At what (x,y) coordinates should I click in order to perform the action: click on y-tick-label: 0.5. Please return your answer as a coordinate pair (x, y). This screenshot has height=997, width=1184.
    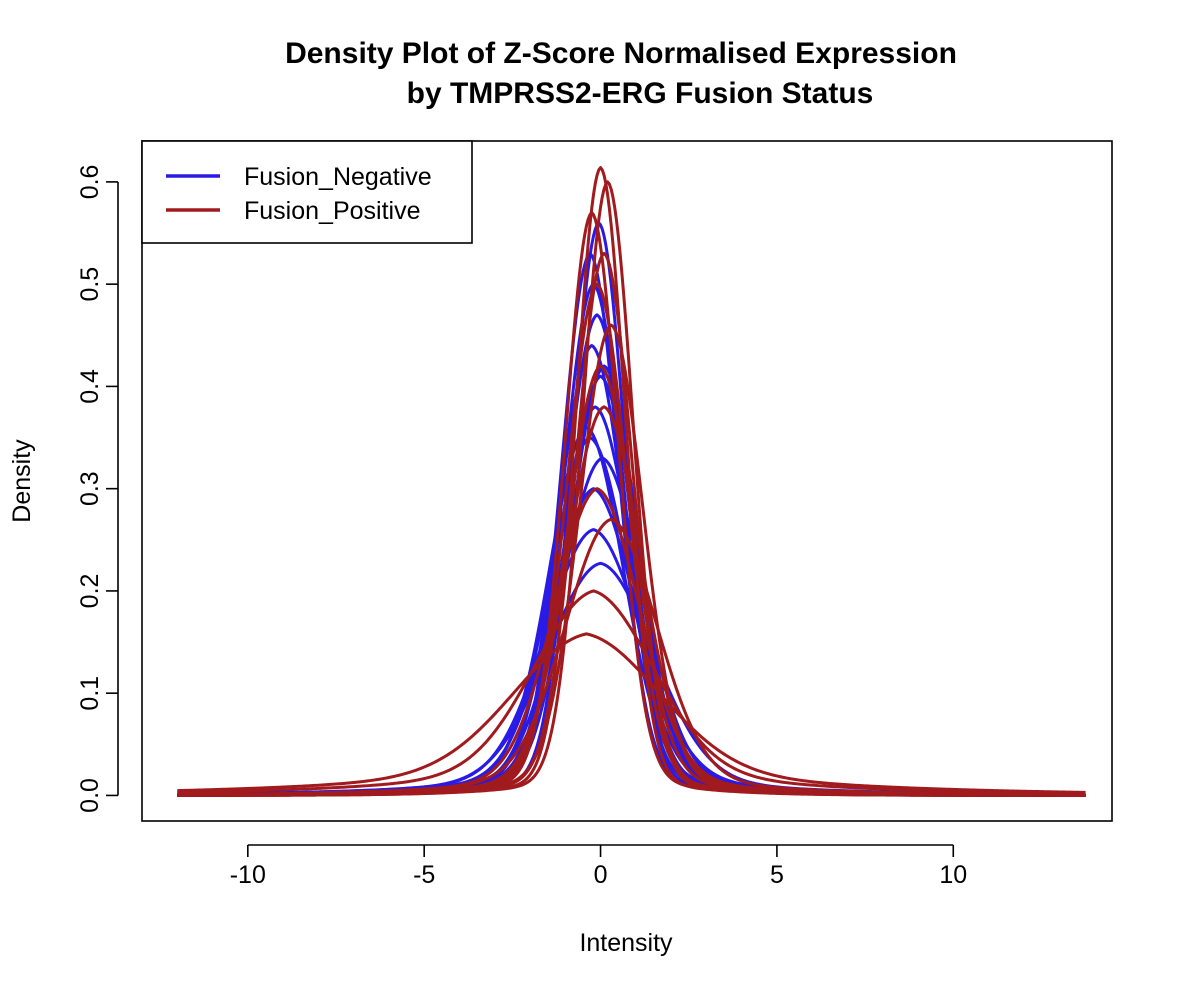
    Looking at the image, I should click on (90, 284).